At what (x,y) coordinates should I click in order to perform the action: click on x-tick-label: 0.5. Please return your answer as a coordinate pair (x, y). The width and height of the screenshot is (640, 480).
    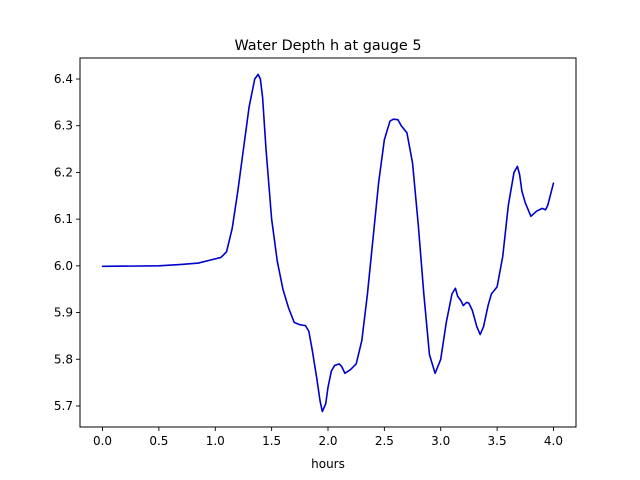
    Looking at the image, I should click on (158, 441).